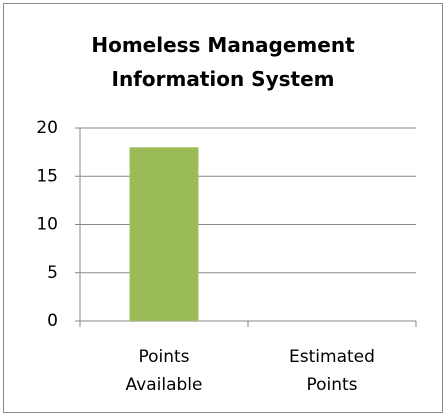  What do you see at coordinates (47, 225) in the screenshot?
I see `y-tick-label: 10` at bounding box center [47, 225].